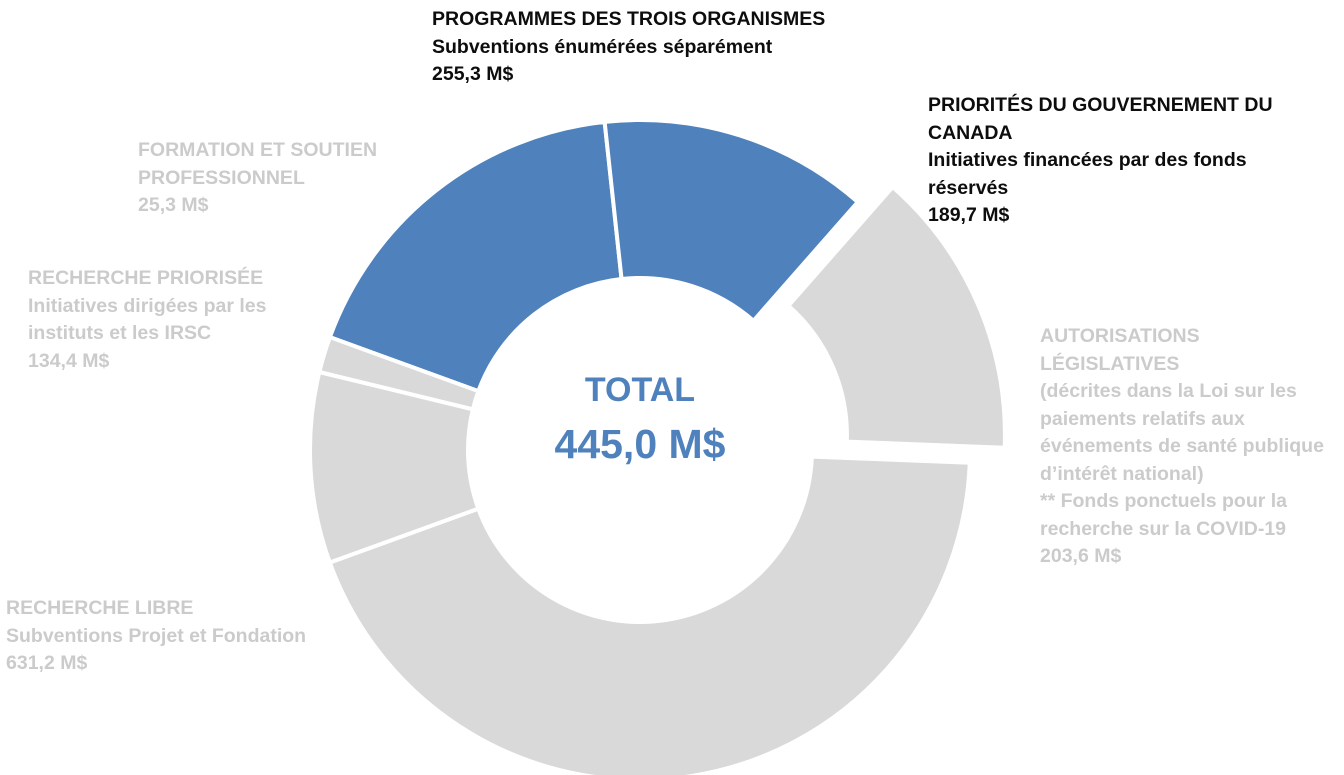 This screenshot has width=1344, height=775. Describe the element at coordinates (69, 360) in the screenshot. I see `label-recherche-priorisee-amount: 134,4 M$` at that location.